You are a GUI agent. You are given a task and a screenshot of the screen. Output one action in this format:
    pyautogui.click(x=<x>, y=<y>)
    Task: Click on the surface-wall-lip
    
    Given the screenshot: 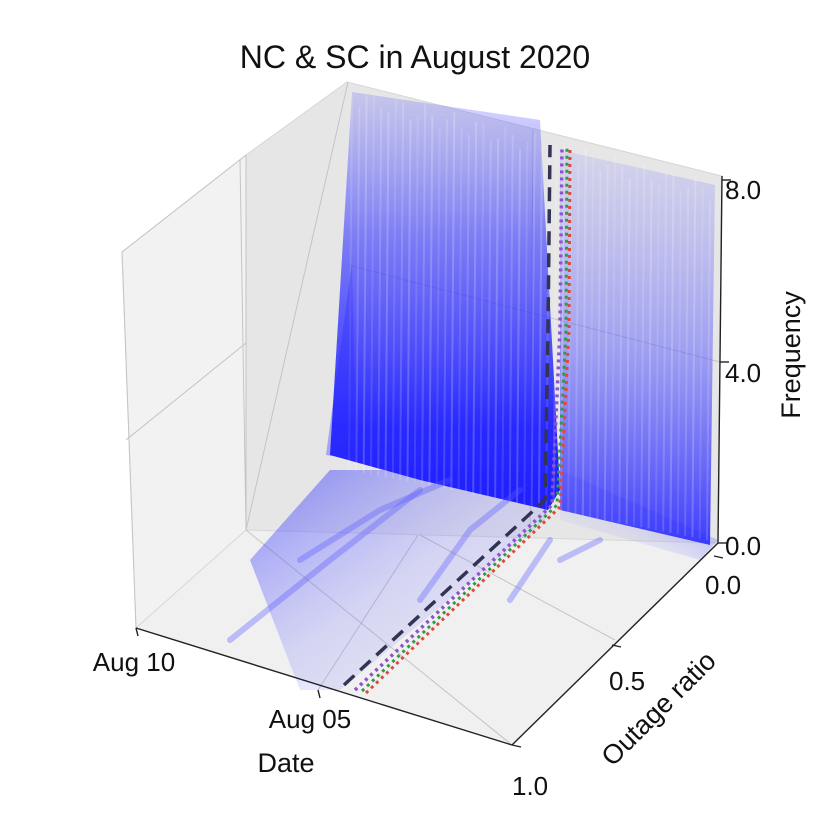 What is the action you would take?
    pyautogui.click(x=341, y=361)
    